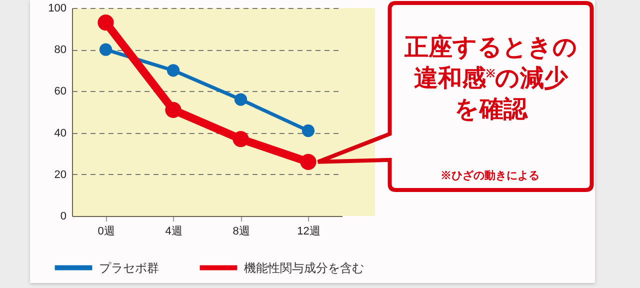  I want to click on legend-label: 機能性関与成分を含む, so click(304, 267).